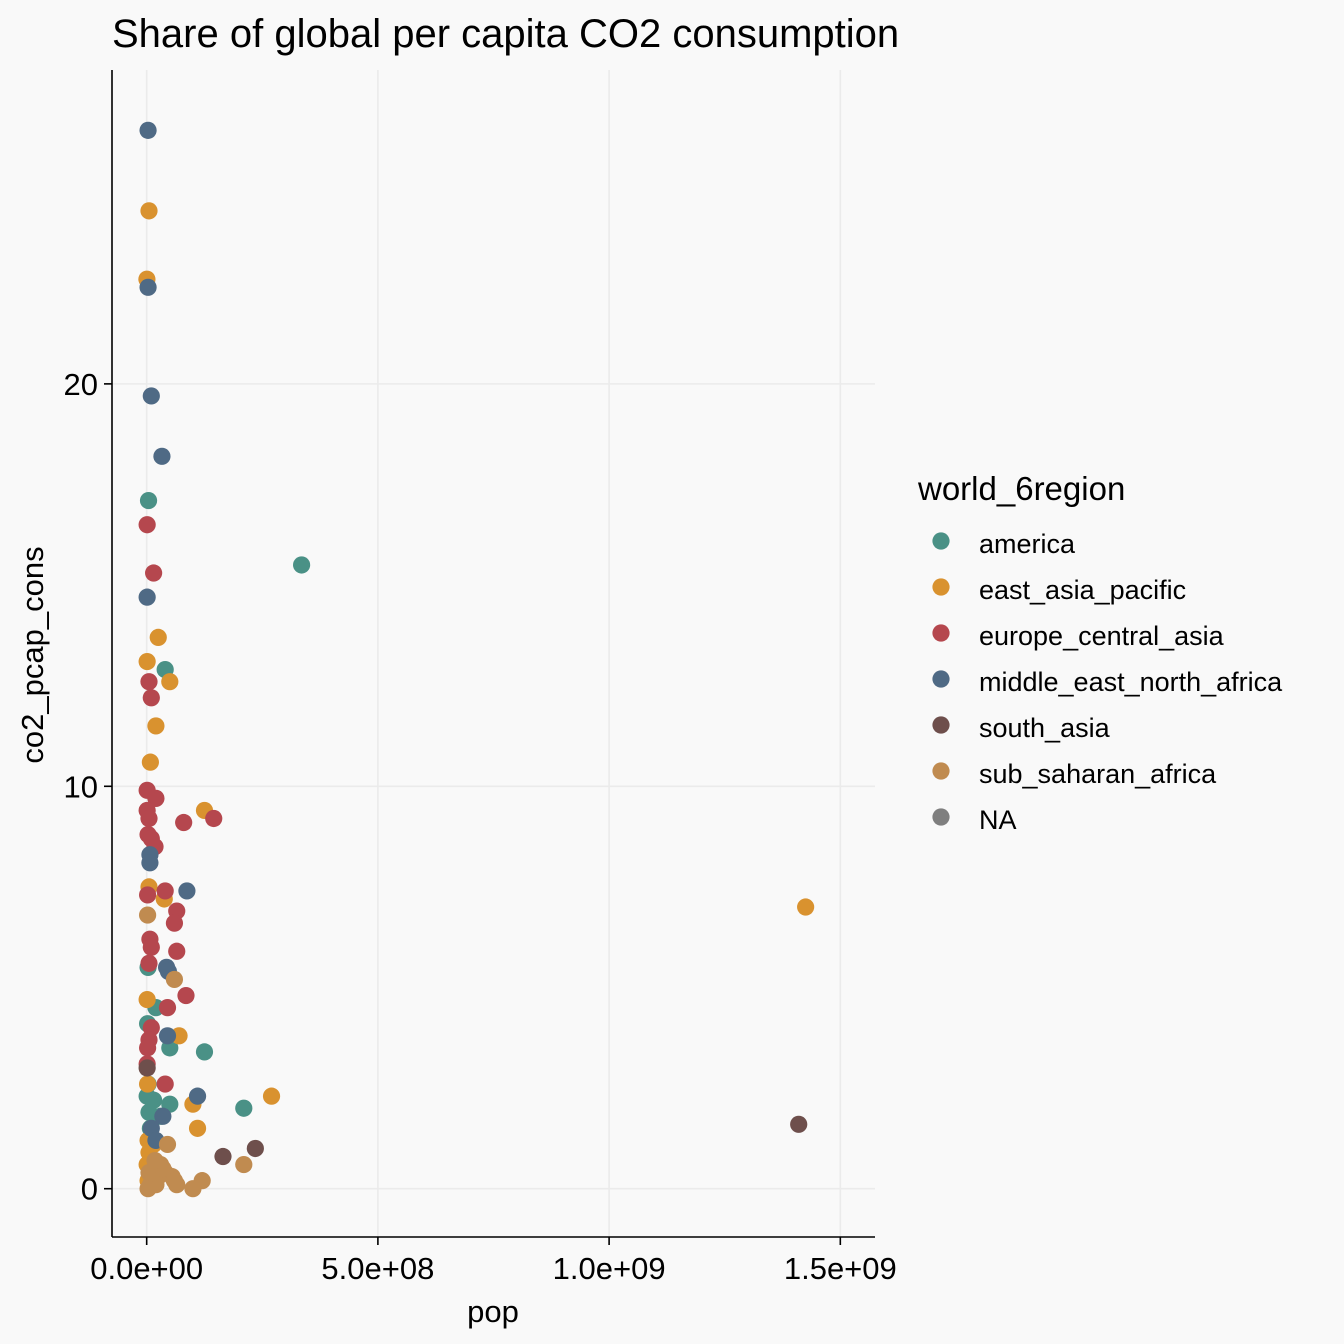  Describe the element at coordinates (81, 384) in the screenshot. I see `y-tick-label: 20` at that location.